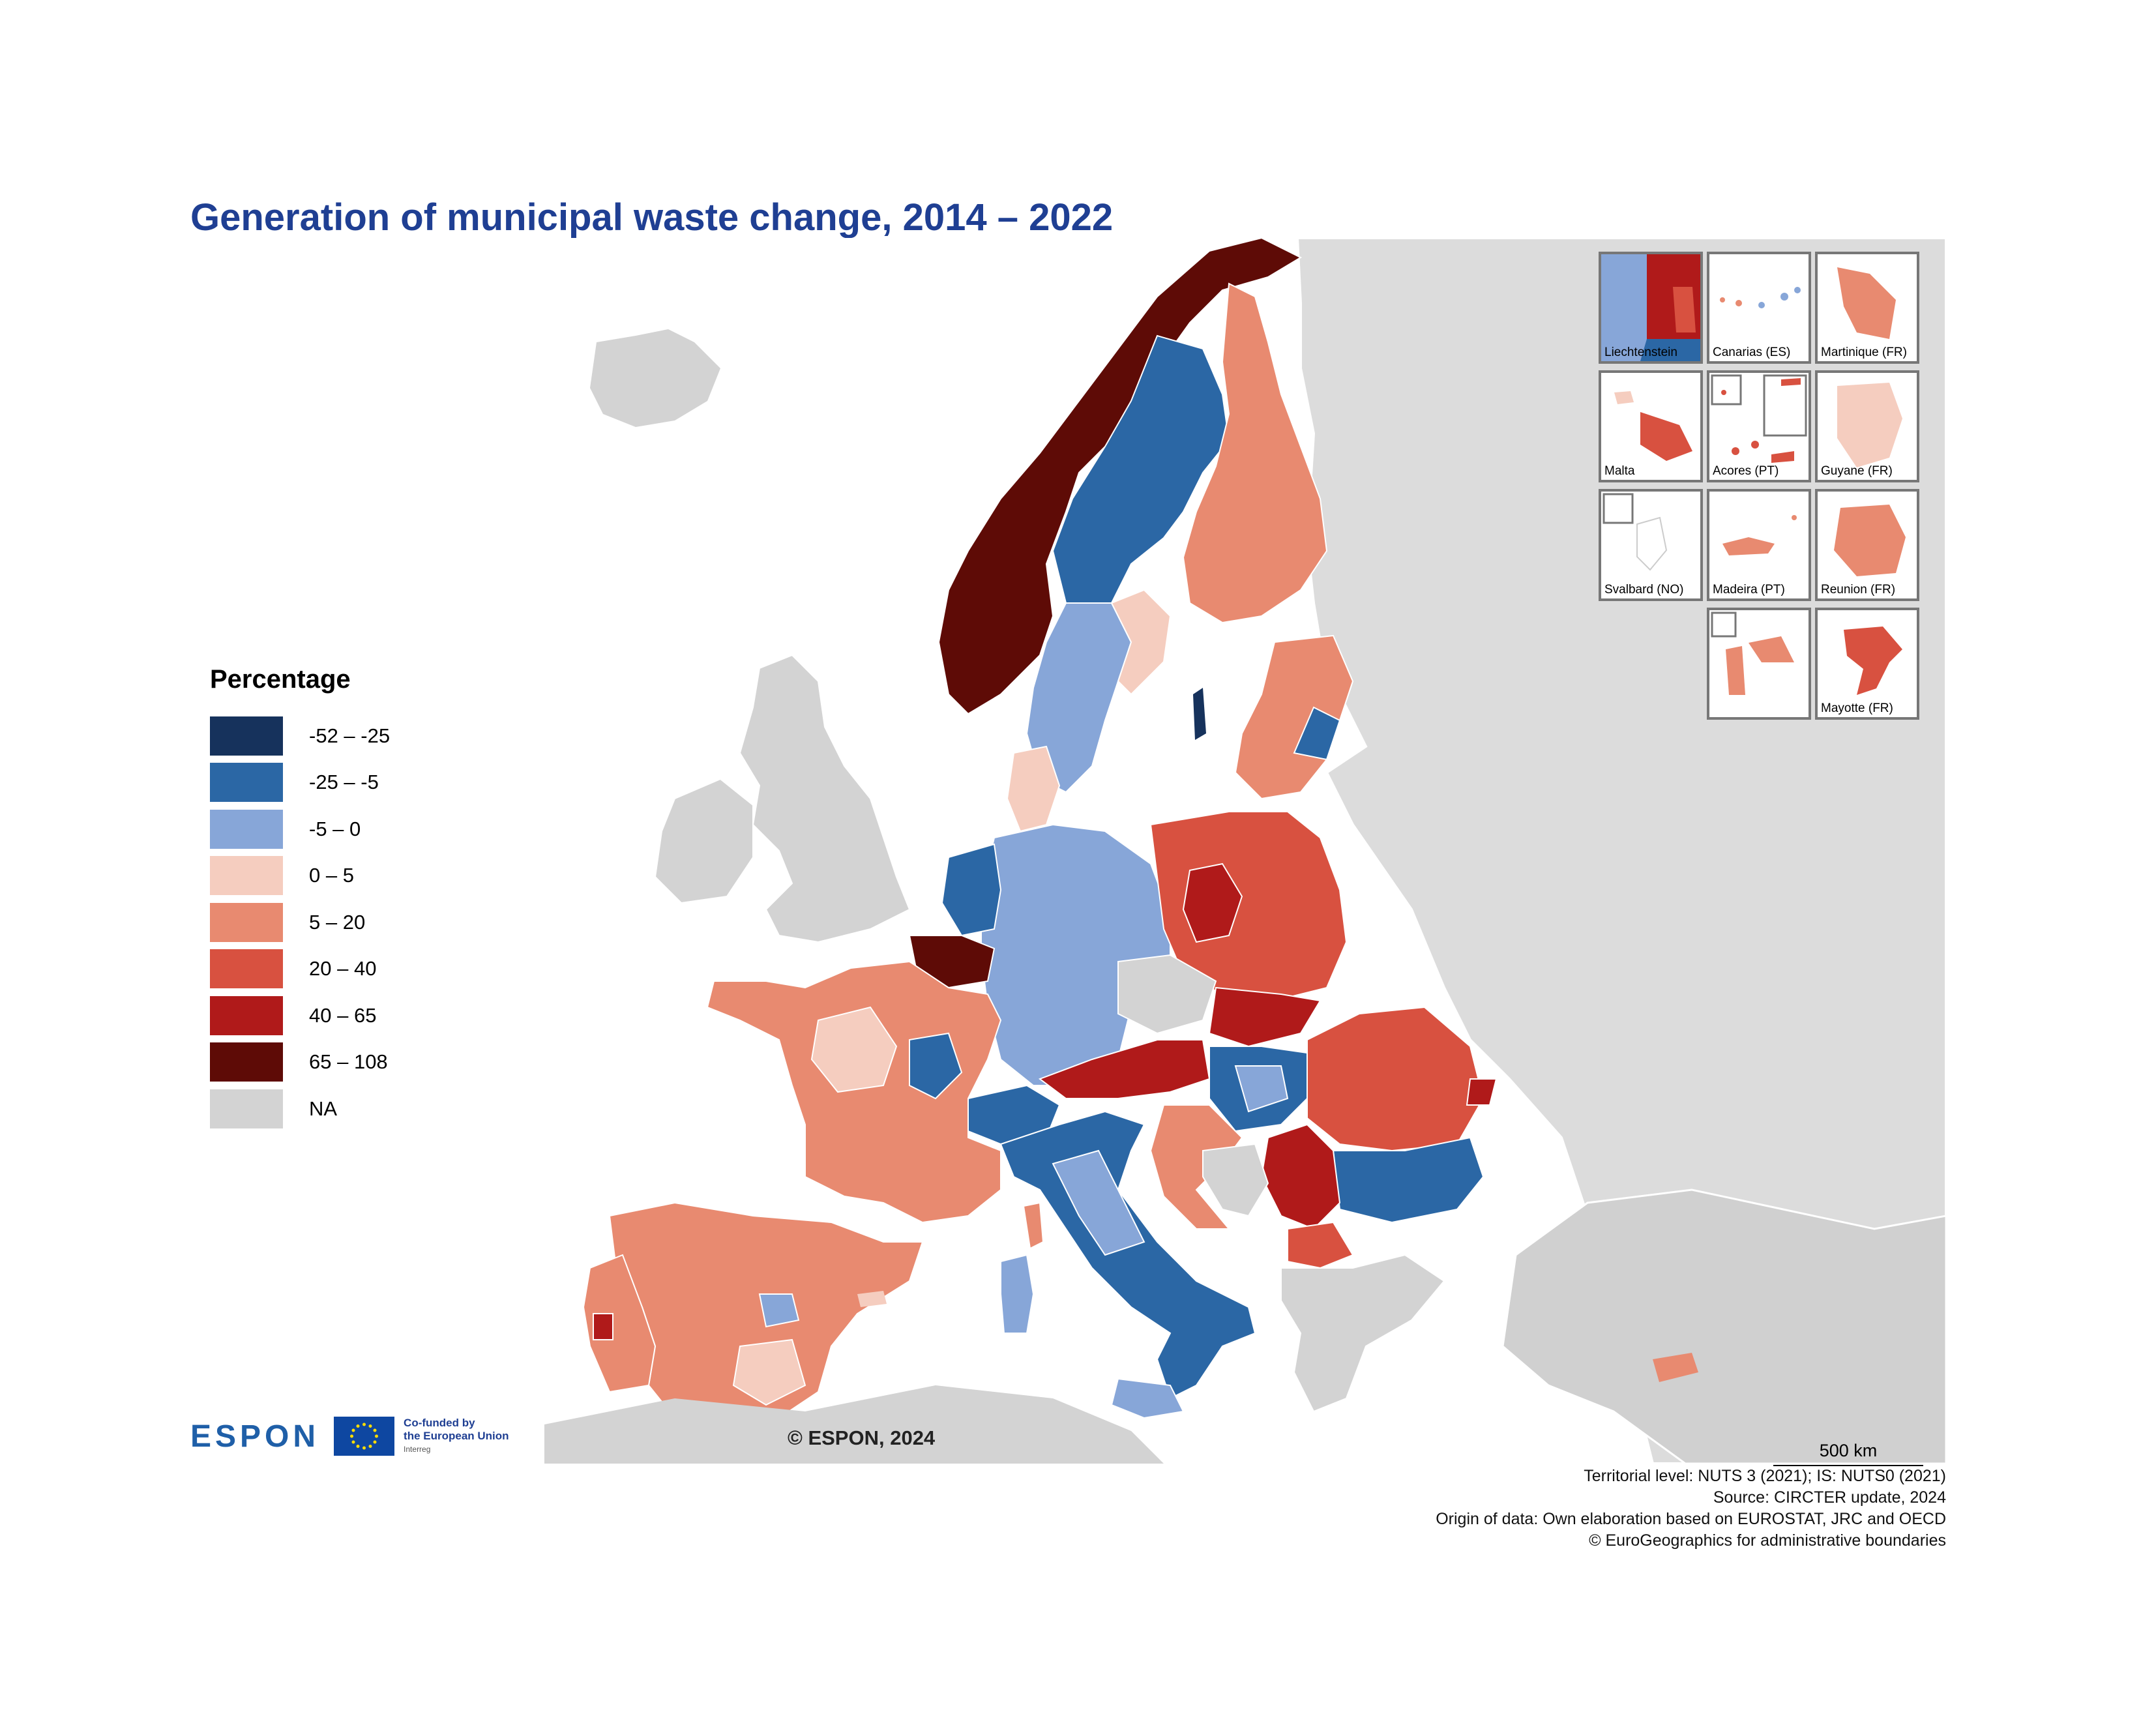 The image size is (2156, 1725). Describe the element at coordinates (1644, 590) in the screenshot. I see `inset-label: Svalbard (NO)` at that location.